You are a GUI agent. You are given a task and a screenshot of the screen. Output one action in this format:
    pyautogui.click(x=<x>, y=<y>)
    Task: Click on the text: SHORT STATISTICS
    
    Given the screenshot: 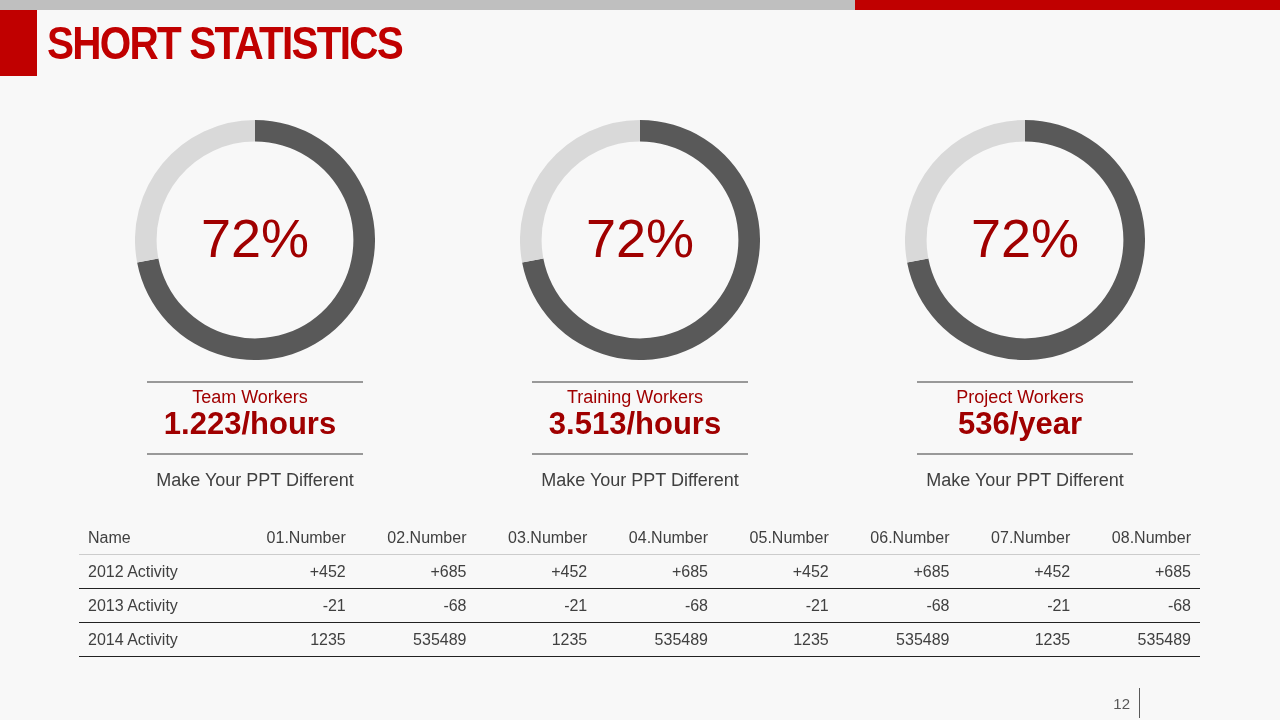 What is the action you would take?
    pyautogui.click(x=224, y=43)
    